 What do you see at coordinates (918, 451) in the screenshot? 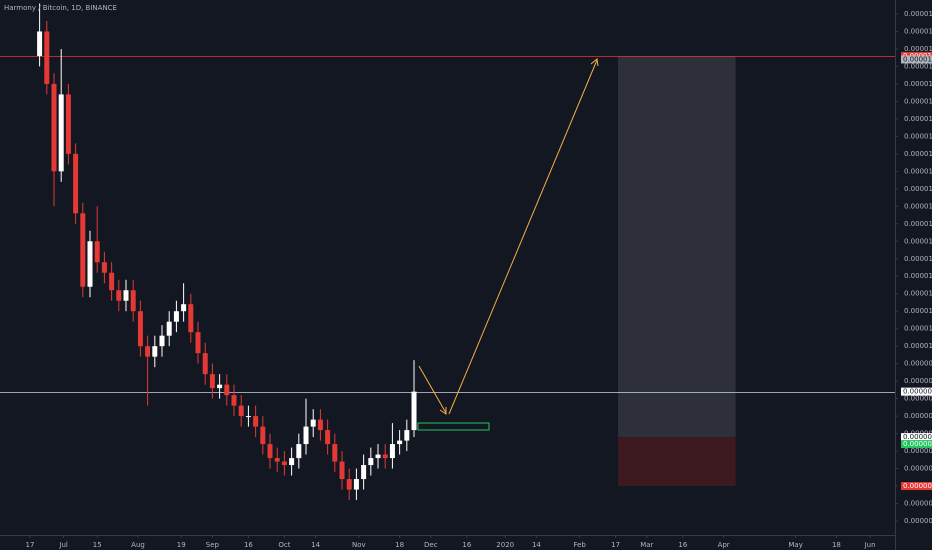
I see `y-tick-label: 0.0000070` at bounding box center [918, 451].